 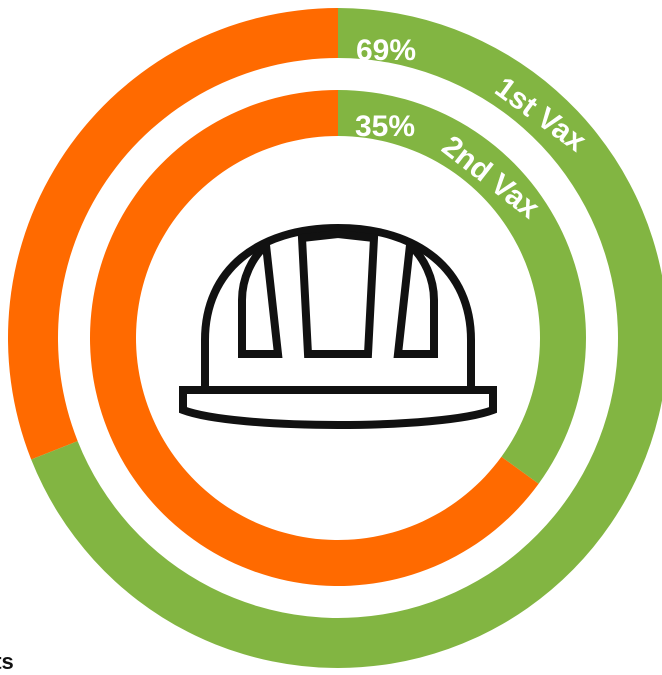 I want to click on footer-text: cts, so click(x=7, y=661).